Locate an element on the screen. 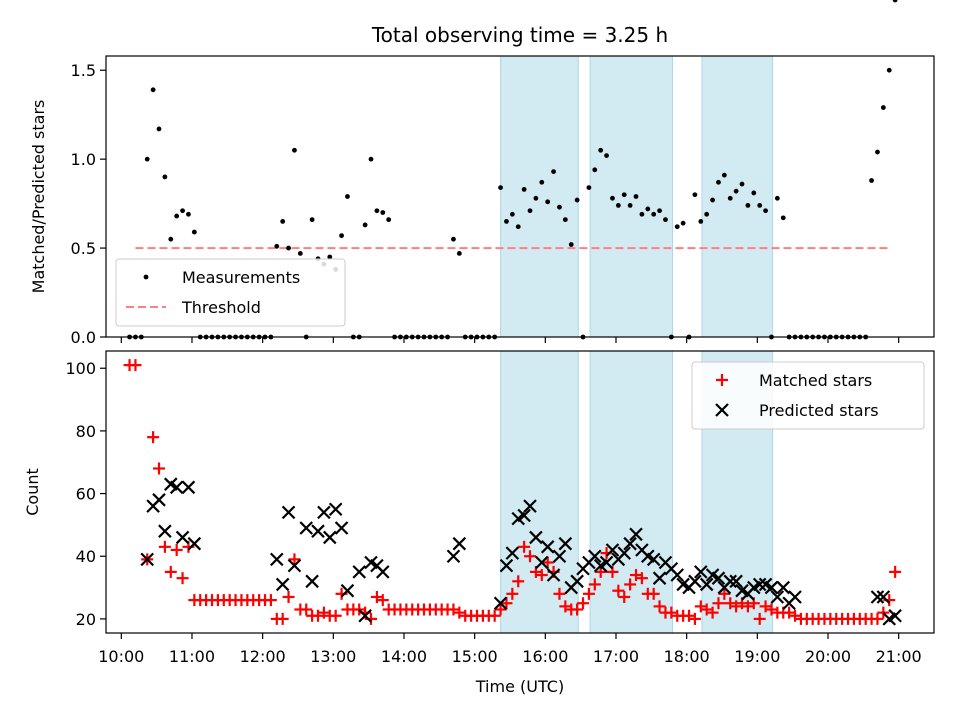  legend-label: Predicted stars is located at coordinates (819, 410).